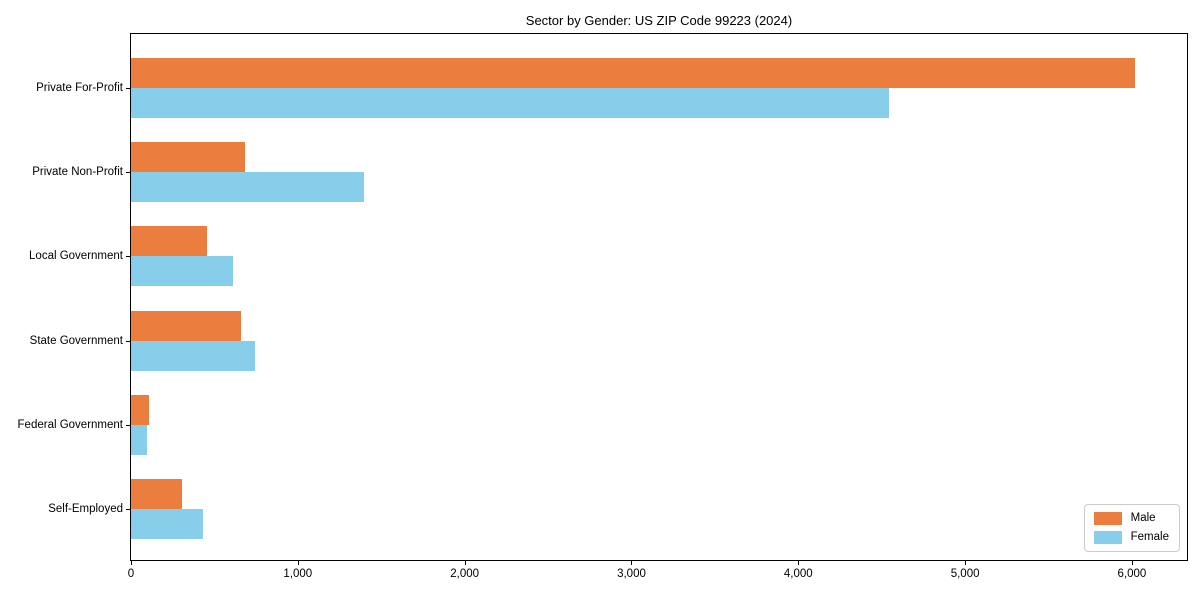  Describe the element at coordinates (965, 574) in the screenshot. I see `x-tick-label-5-000: 5,000` at that location.